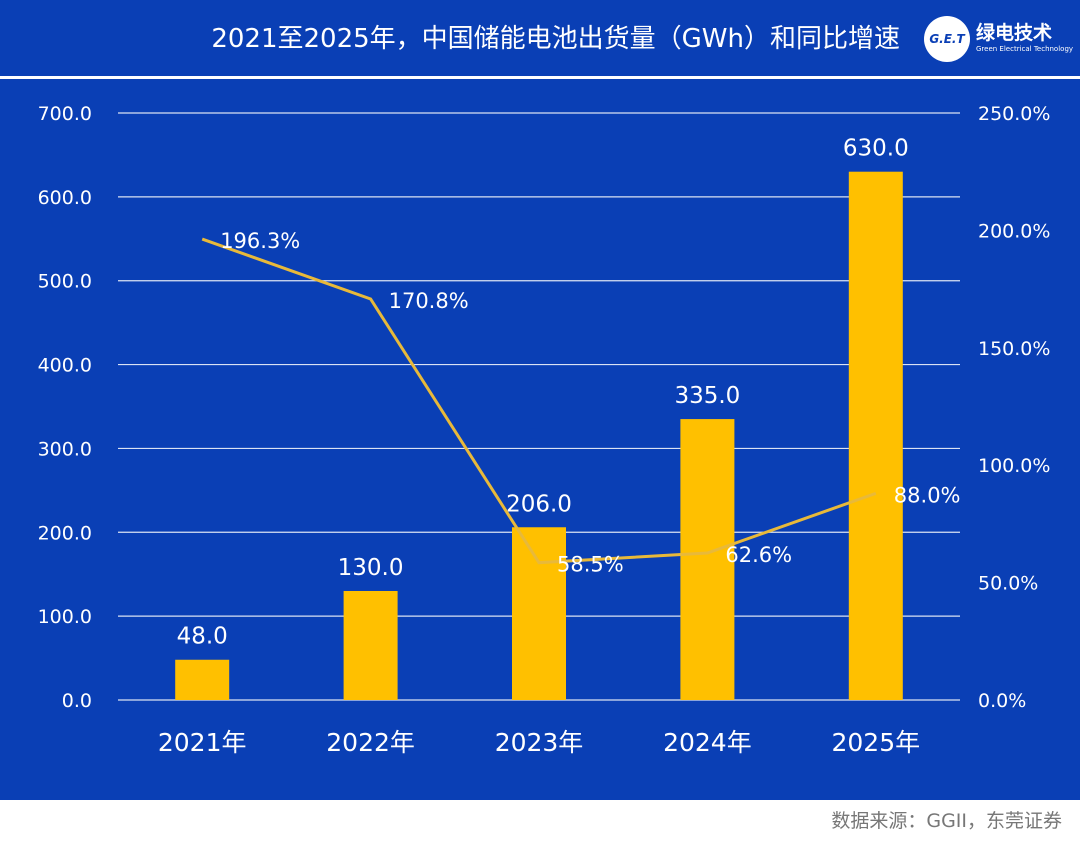  What do you see at coordinates (1002, 701) in the screenshot?
I see `y-right-tick-label: 0.0%` at bounding box center [1002, 701].